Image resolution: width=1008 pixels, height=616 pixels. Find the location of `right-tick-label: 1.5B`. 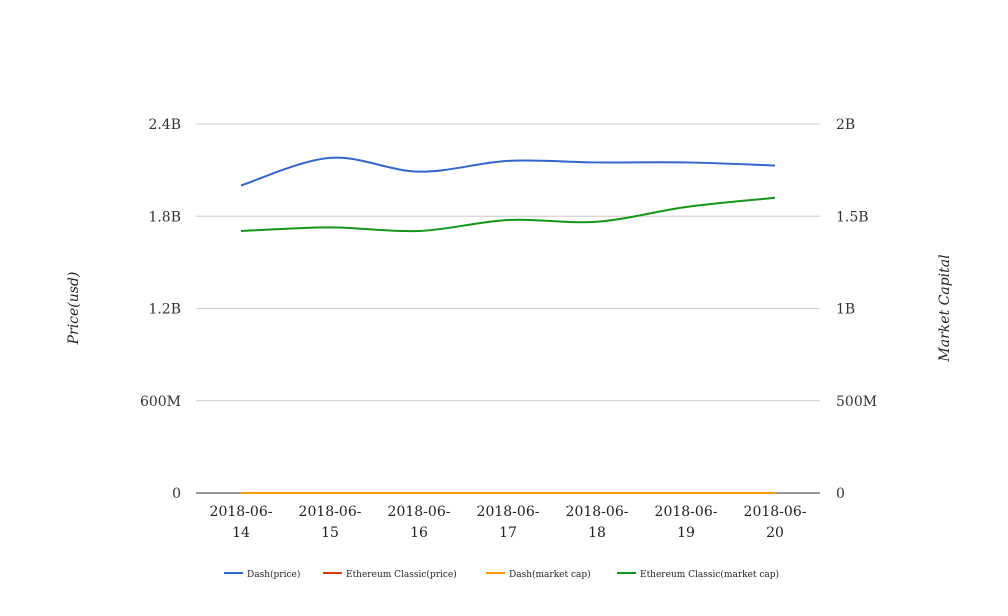

right-tick-label: 1.5B is located at coordinates (852, 217).